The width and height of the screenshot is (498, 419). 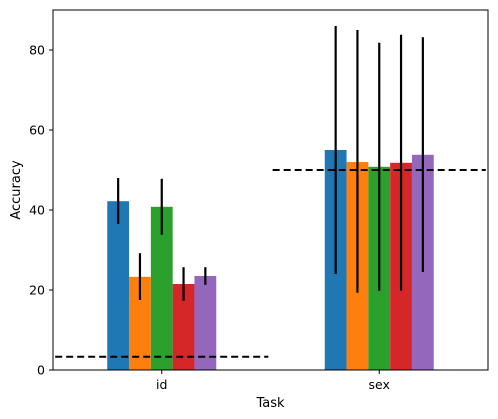 What do you see at coordinates (270, 403) in the screenshot?
I see `x-axis-label: Task` at bounding box center [270, 403].